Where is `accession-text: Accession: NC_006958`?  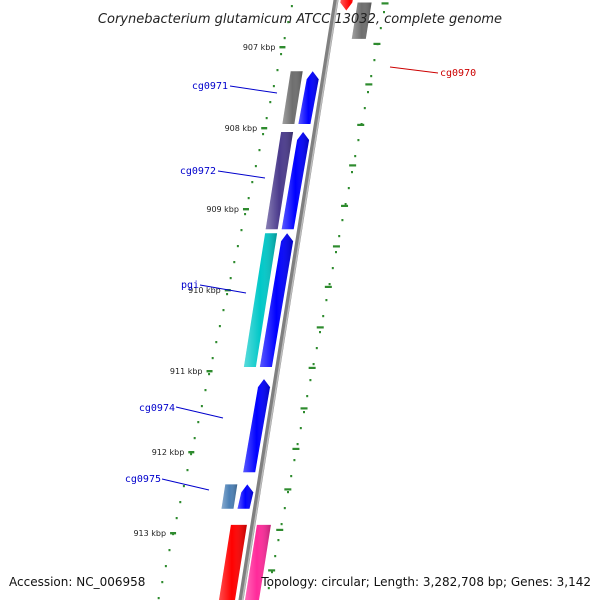
accession-text: Accession: NC_006958 is located at coordinates (77, 582).